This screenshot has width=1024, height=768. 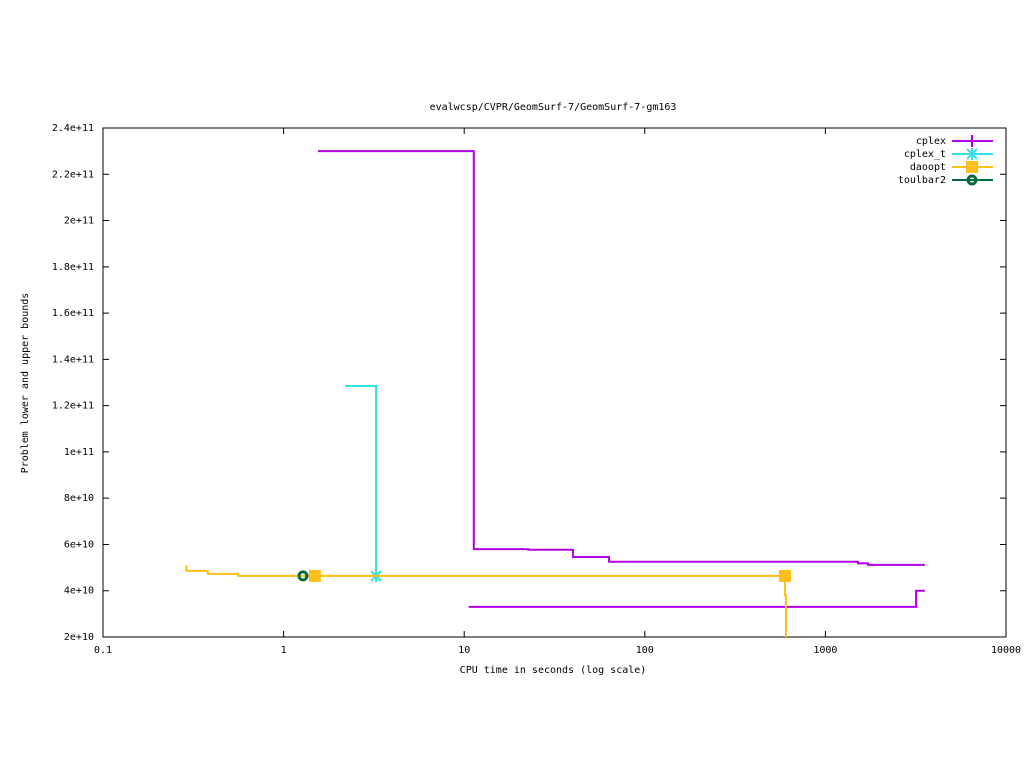 I want to click on x-tick-label: 10, so click(x=464, y=650).